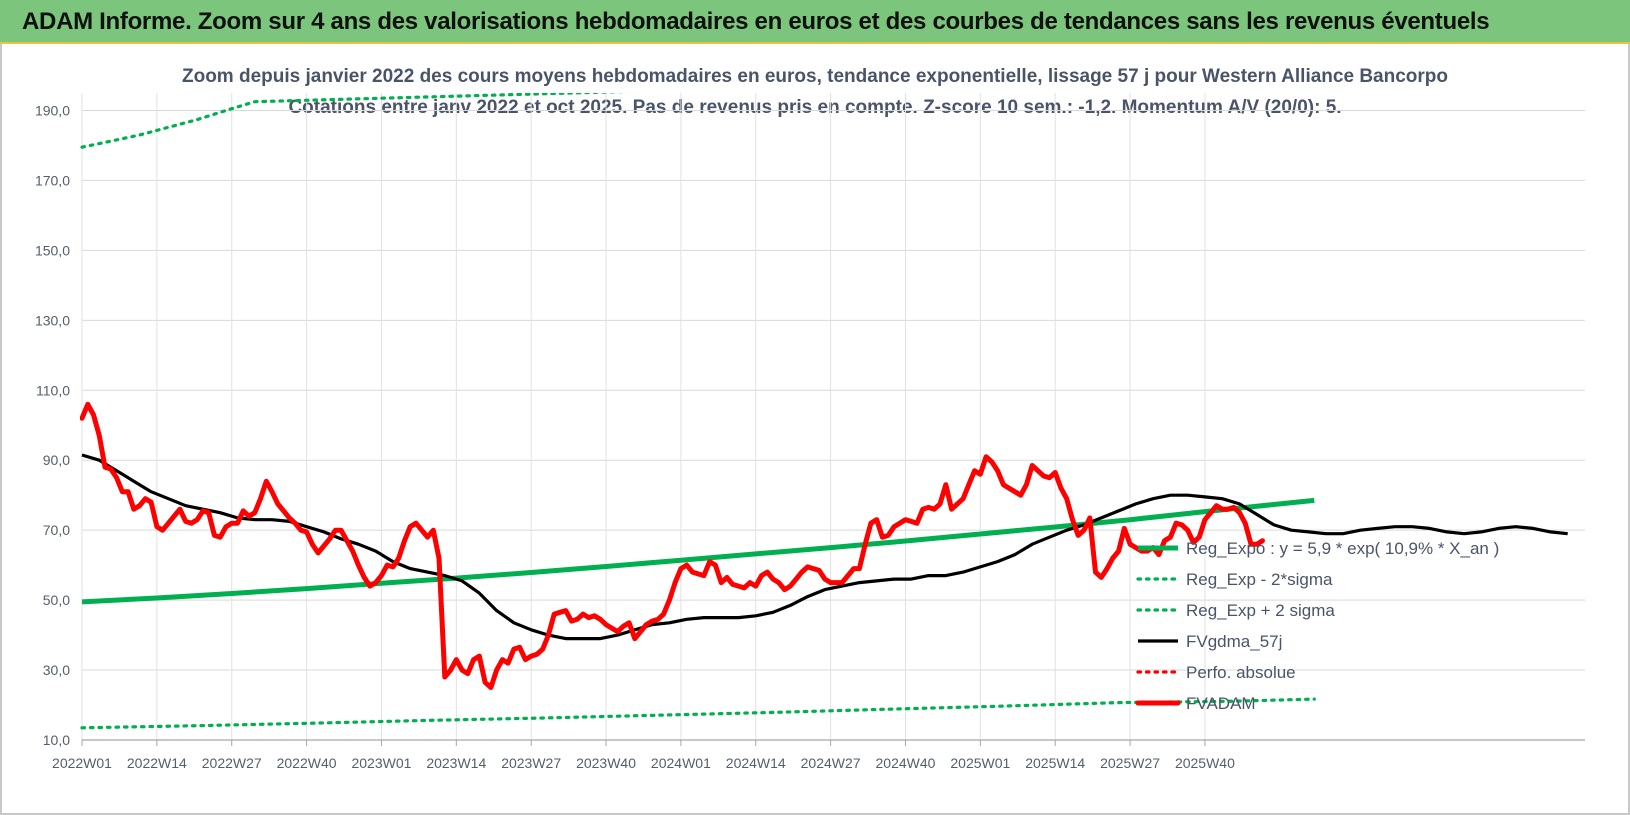 The image size is (1630, 815). What do you see at coordinates (82, 763) in the screenshot?
I see `x-tick-label: 2022W01` at bounding box center [82, 763].